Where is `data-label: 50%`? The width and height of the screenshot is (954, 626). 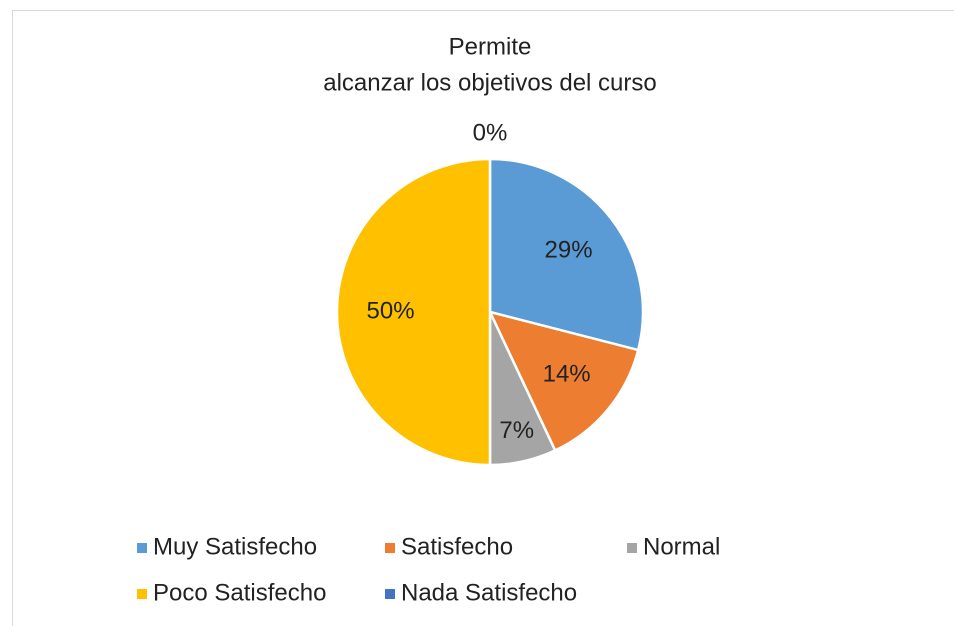 data-label: 50% is located at coordinates (391, 310).